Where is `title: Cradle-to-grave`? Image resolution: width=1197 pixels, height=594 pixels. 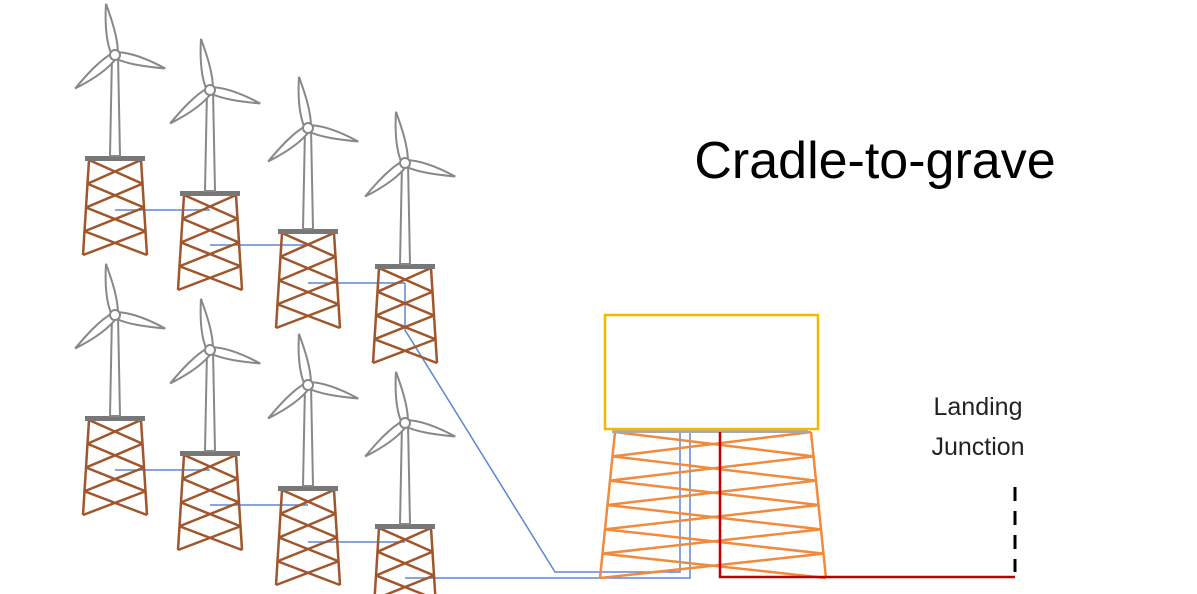
title: Cradle-to-grave is located at coordinates (874, 161).